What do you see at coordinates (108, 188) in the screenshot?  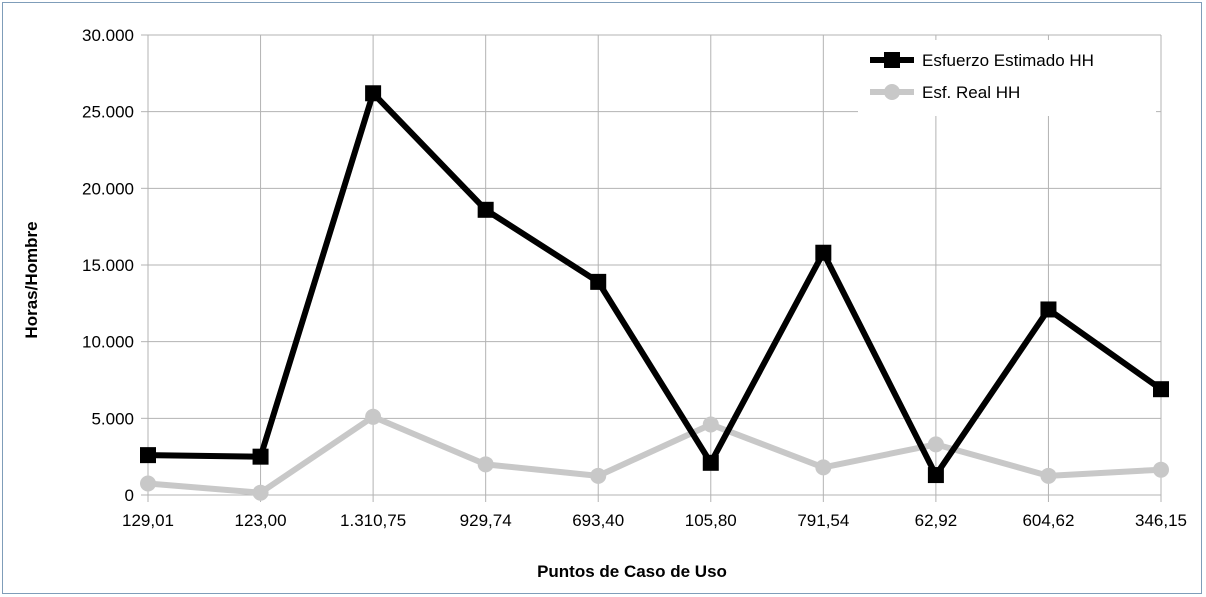 I see `y-tick-label: 20.000` at bounding box center [108, 188].